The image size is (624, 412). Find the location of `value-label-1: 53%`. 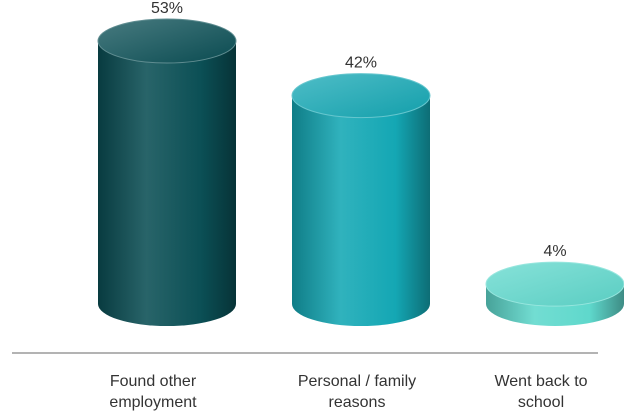

value-label-1: 53% is located at coordinates (167, 8).